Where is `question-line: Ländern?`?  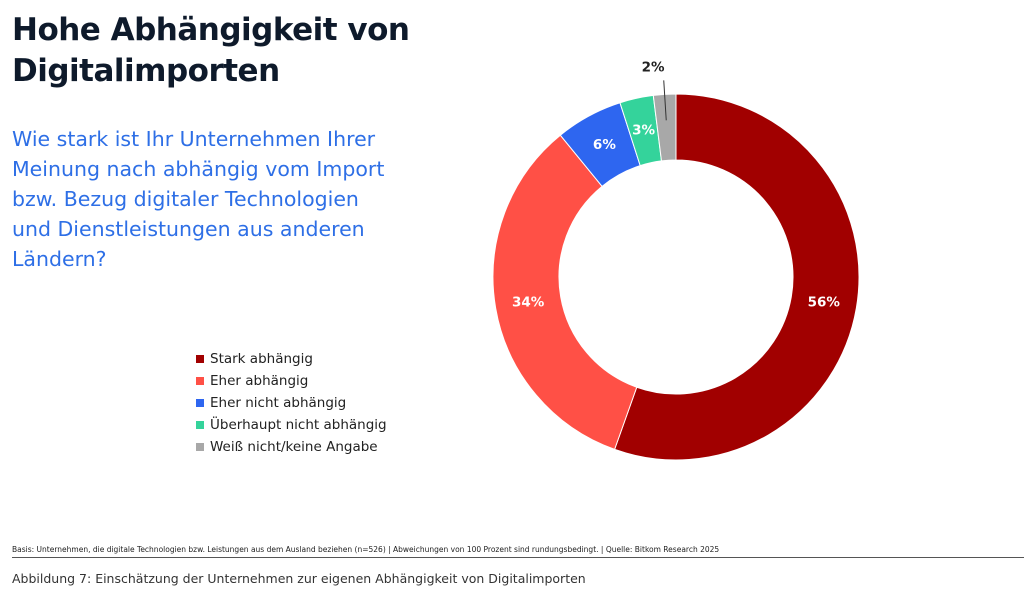
question-line: Ländern? is located at coordinates (59, 259).